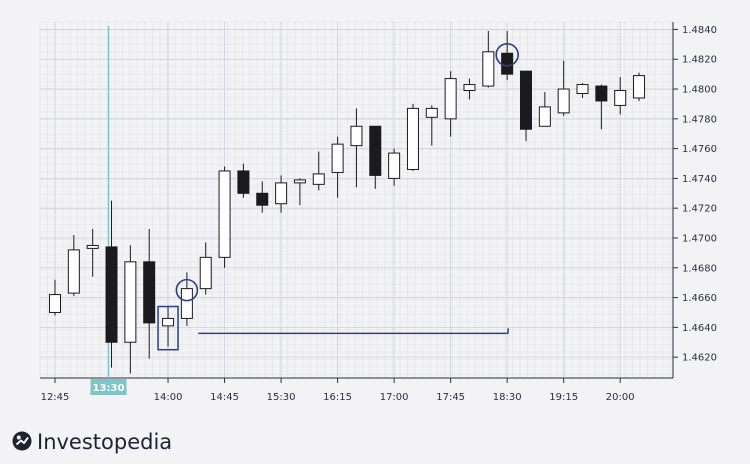 The image size is (750, 464). I want to click on y-tick-label: 1.4620, so click(699, 358).